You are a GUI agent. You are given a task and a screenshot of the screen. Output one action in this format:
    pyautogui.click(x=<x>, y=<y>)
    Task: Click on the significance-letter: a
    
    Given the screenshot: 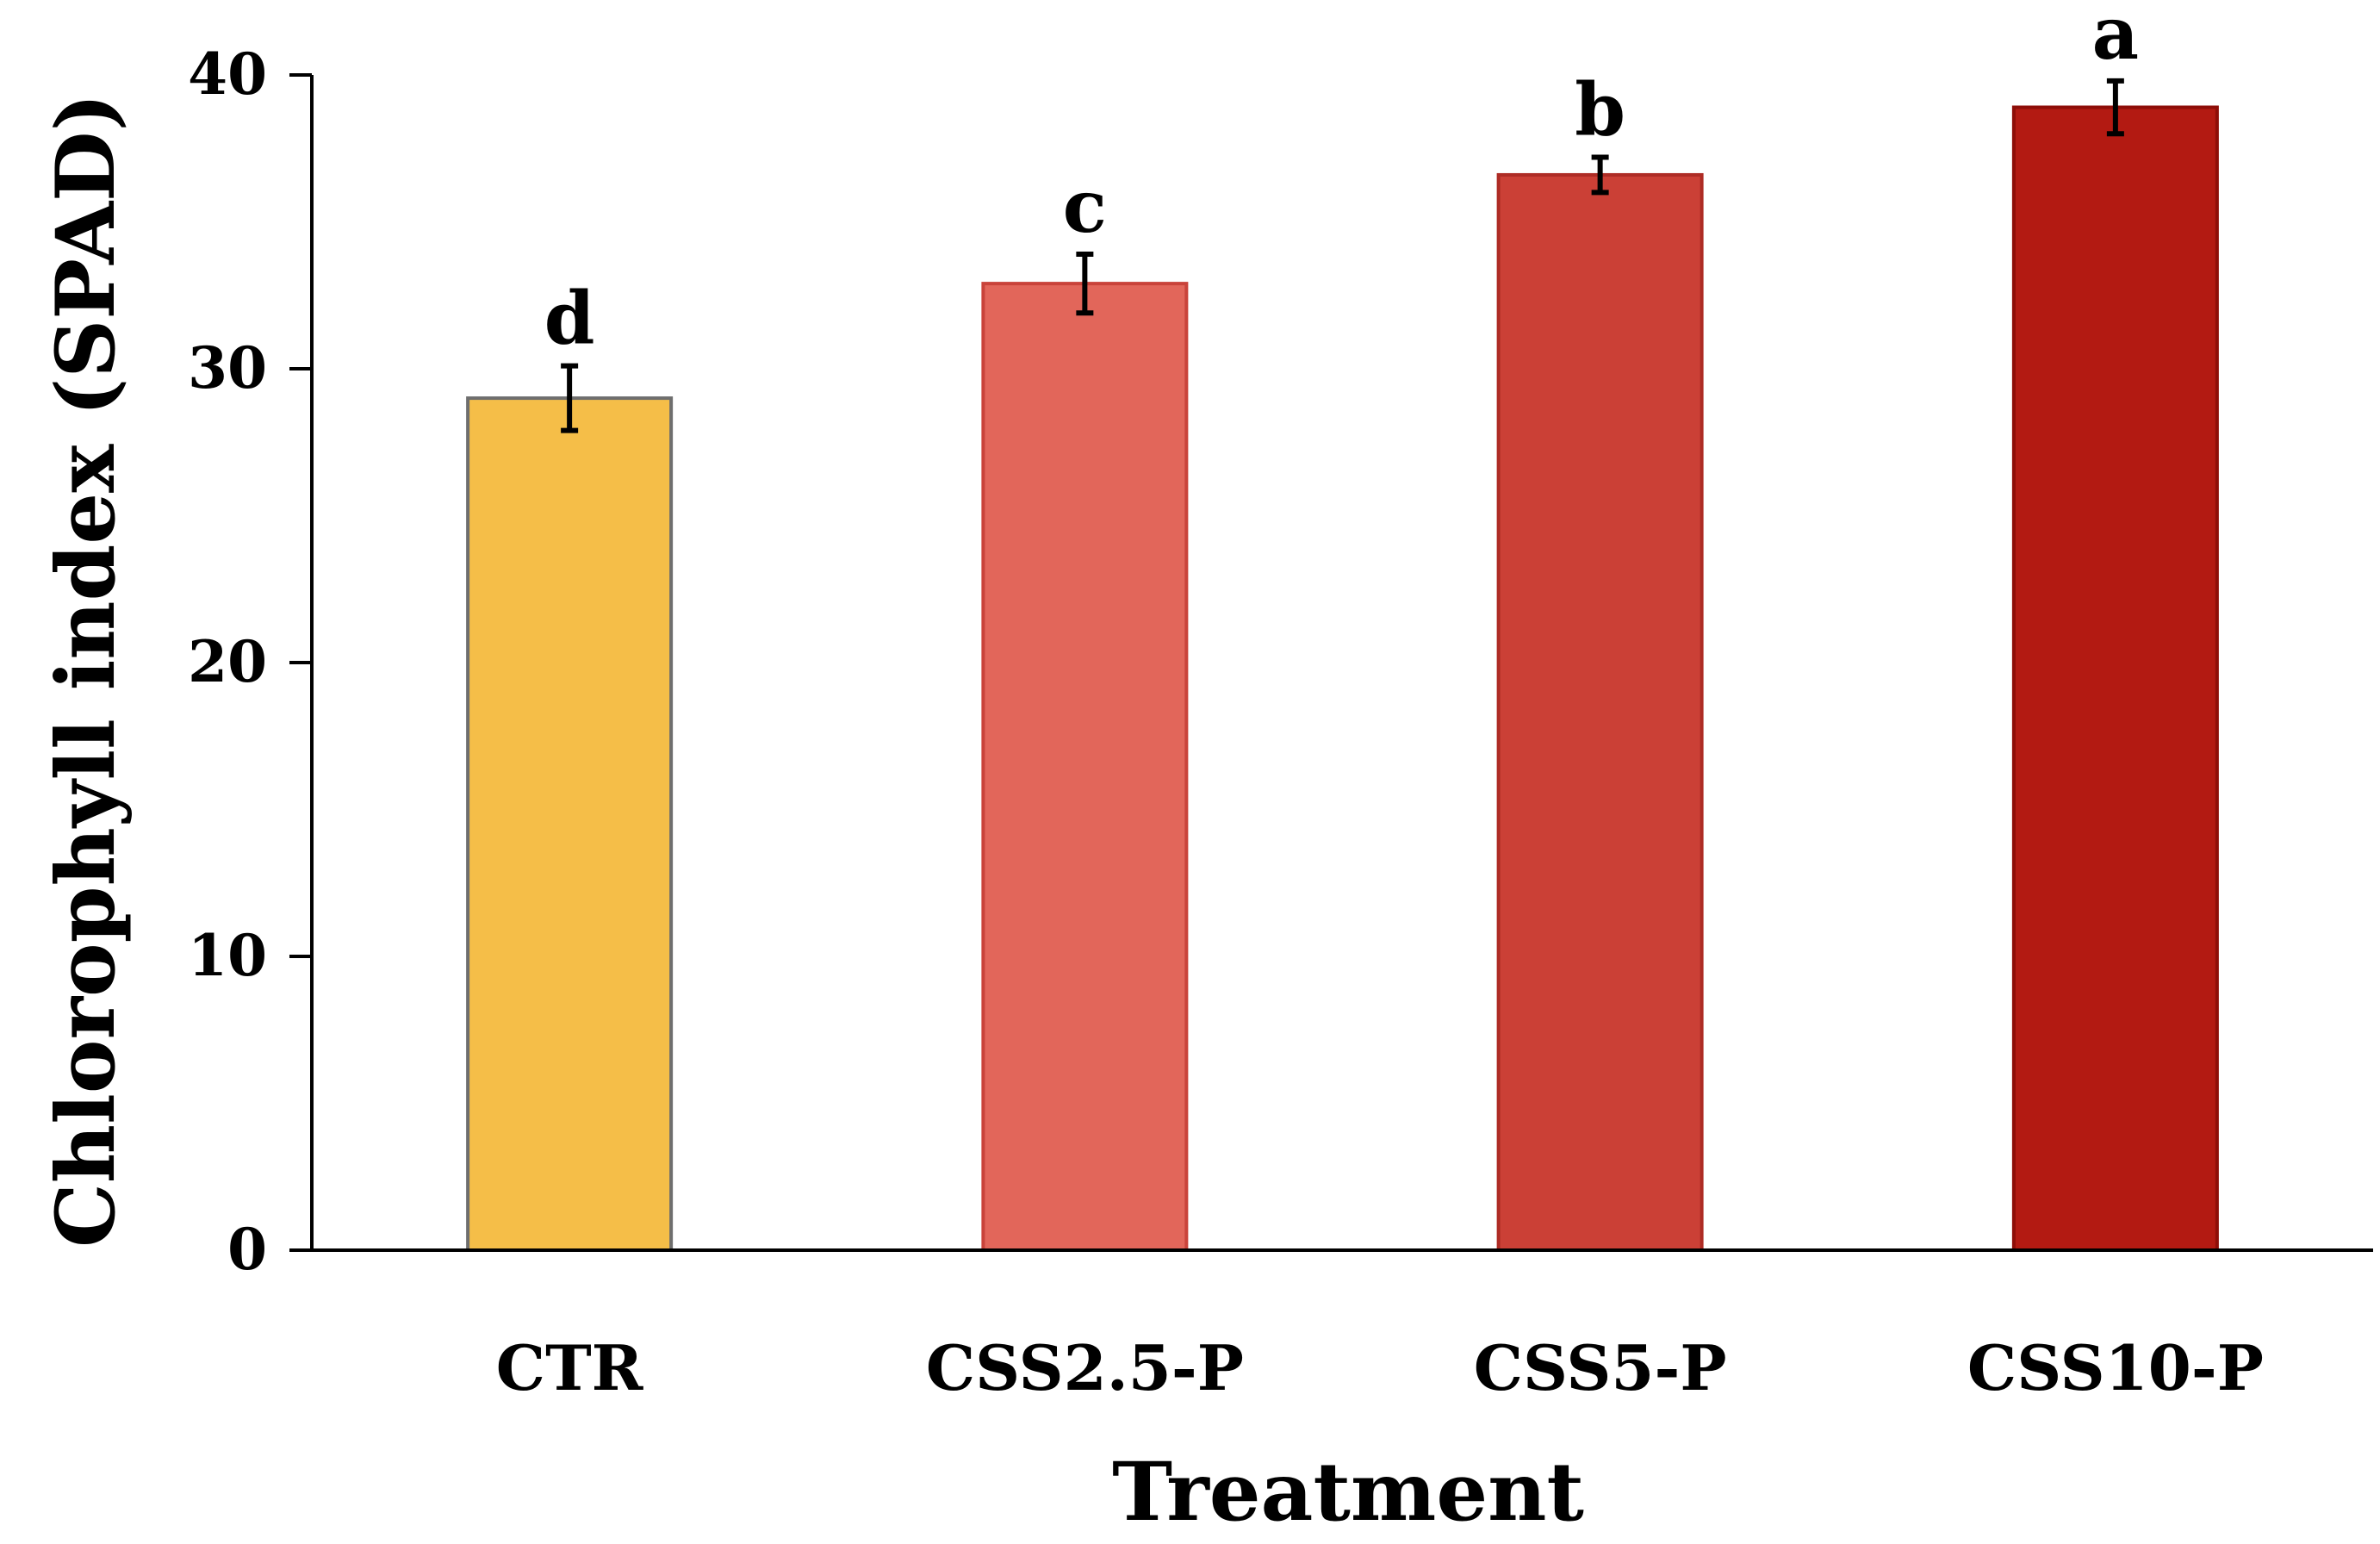 What is the action you would take?
    pyautogui.click(x=2116, y=38)
    